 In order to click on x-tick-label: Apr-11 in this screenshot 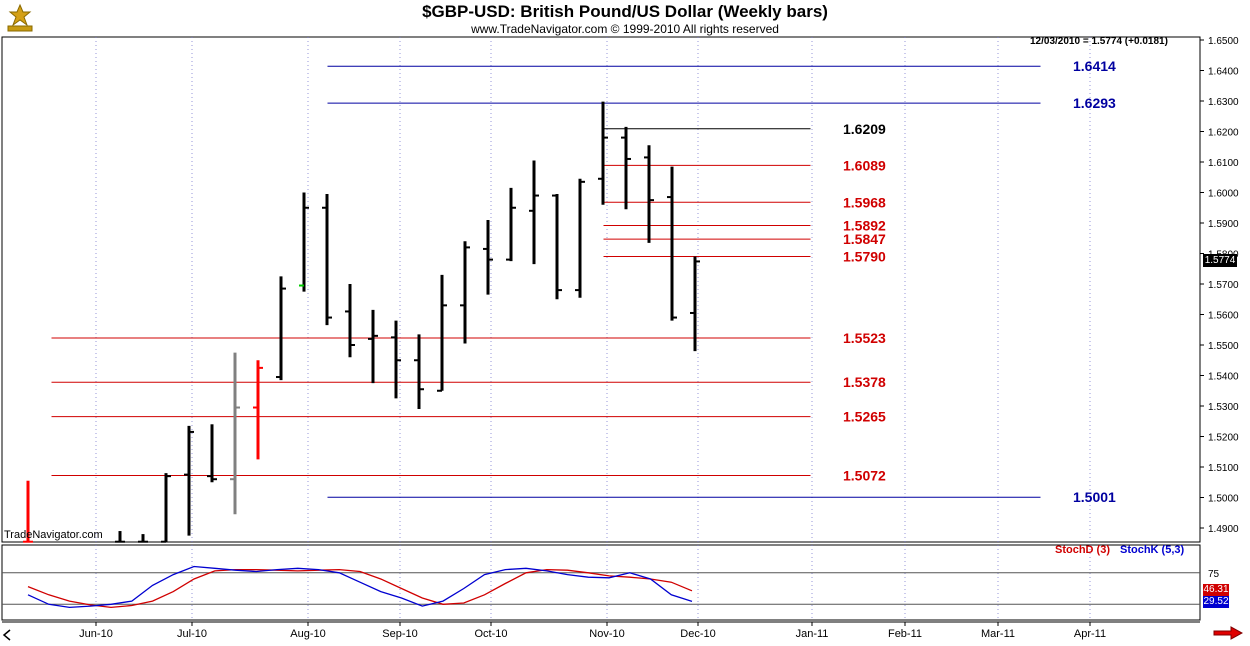, I will do `click(1090, 634)`.